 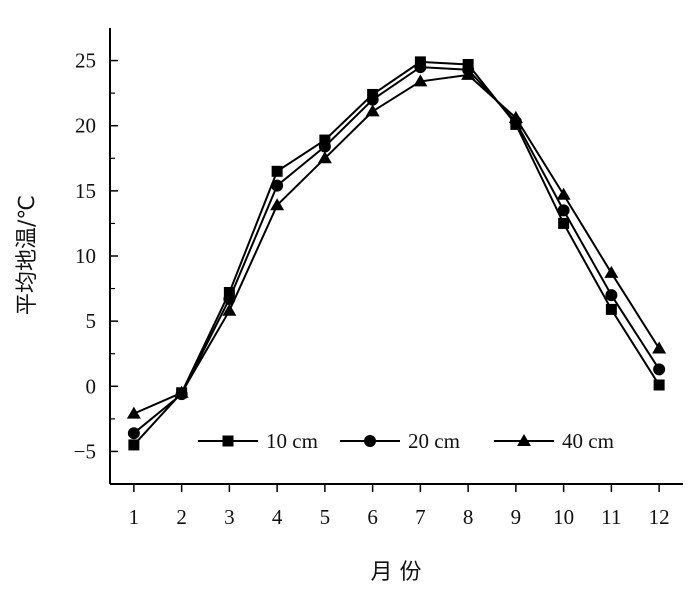 I want to click on y-tick-label: 15, so click(x=85, y=191).